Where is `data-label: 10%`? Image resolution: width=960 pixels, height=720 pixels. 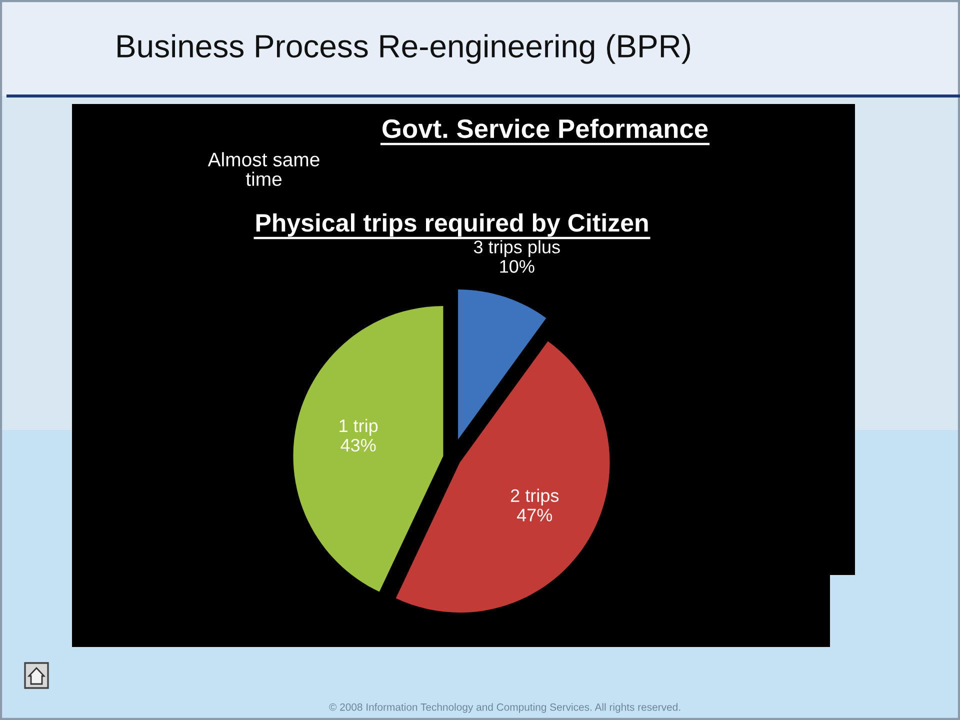 data-label: 10% is located at coordinates (517, 266).